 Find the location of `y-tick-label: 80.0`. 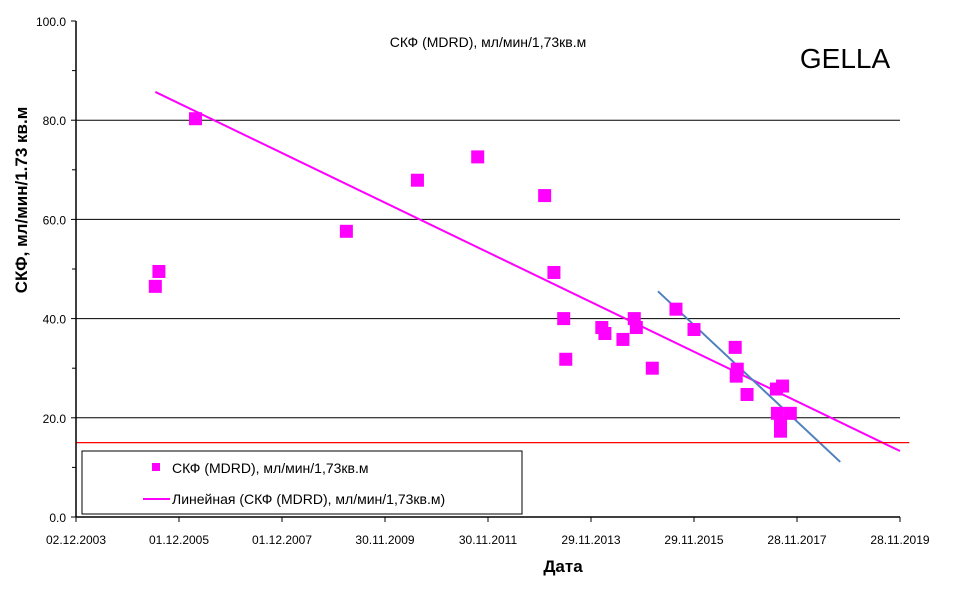

y-tick-label: 80.0 is located at coordinates (55, 121).